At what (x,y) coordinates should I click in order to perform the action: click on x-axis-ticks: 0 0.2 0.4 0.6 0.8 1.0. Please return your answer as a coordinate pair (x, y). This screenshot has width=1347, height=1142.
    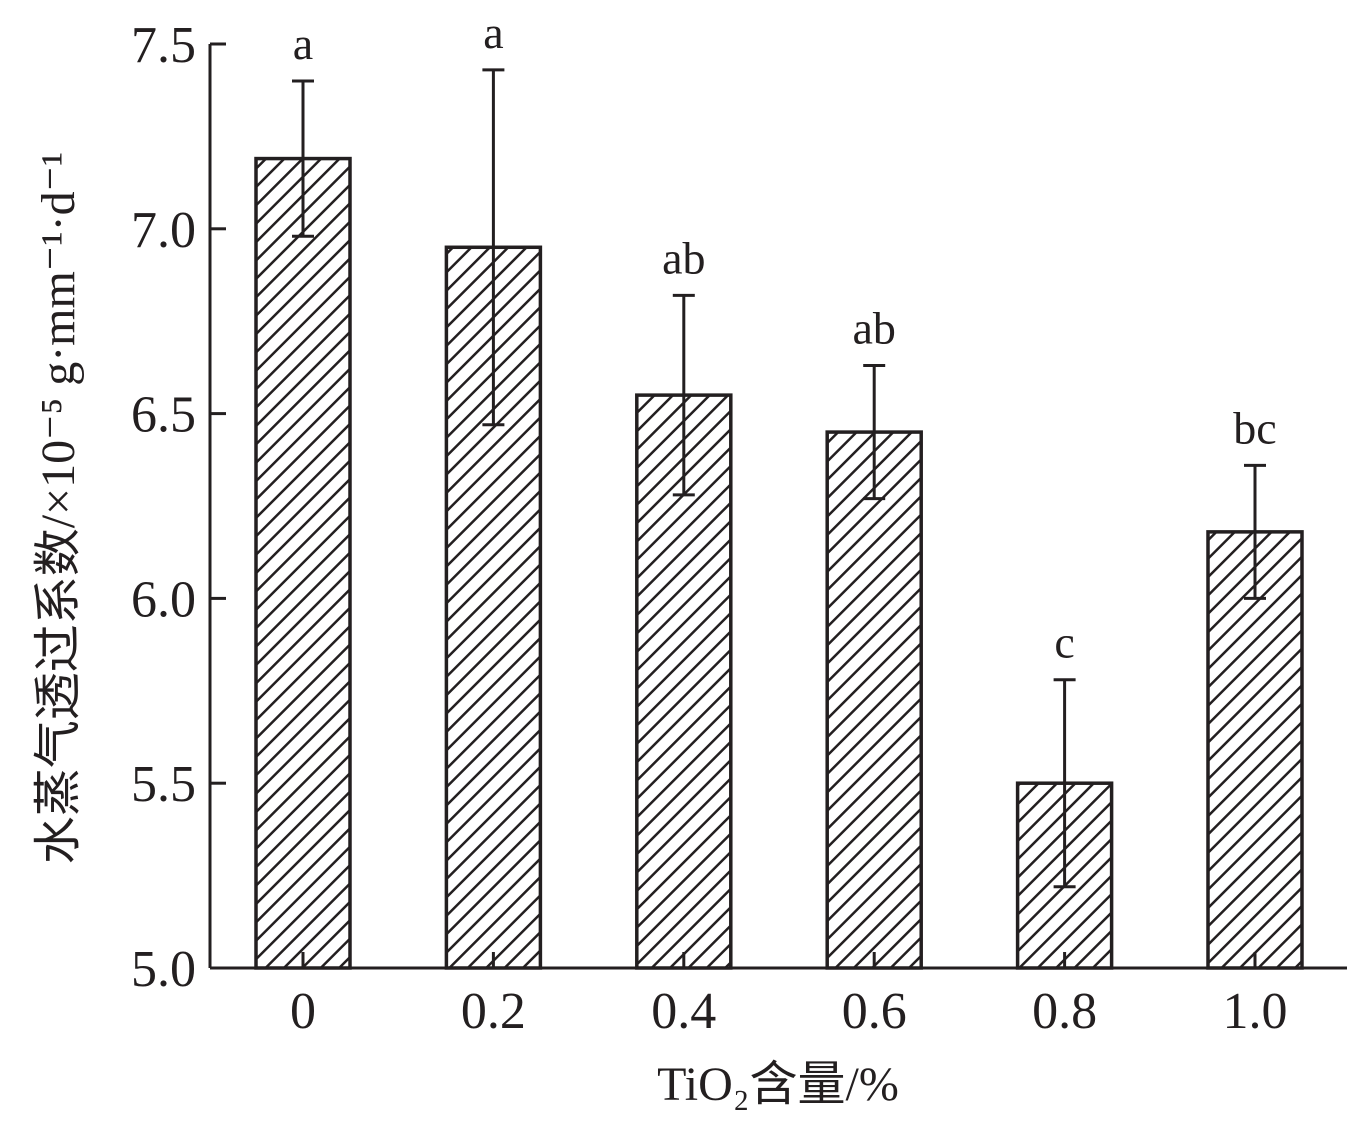
    Looking at the image, I should click on (789, 996).